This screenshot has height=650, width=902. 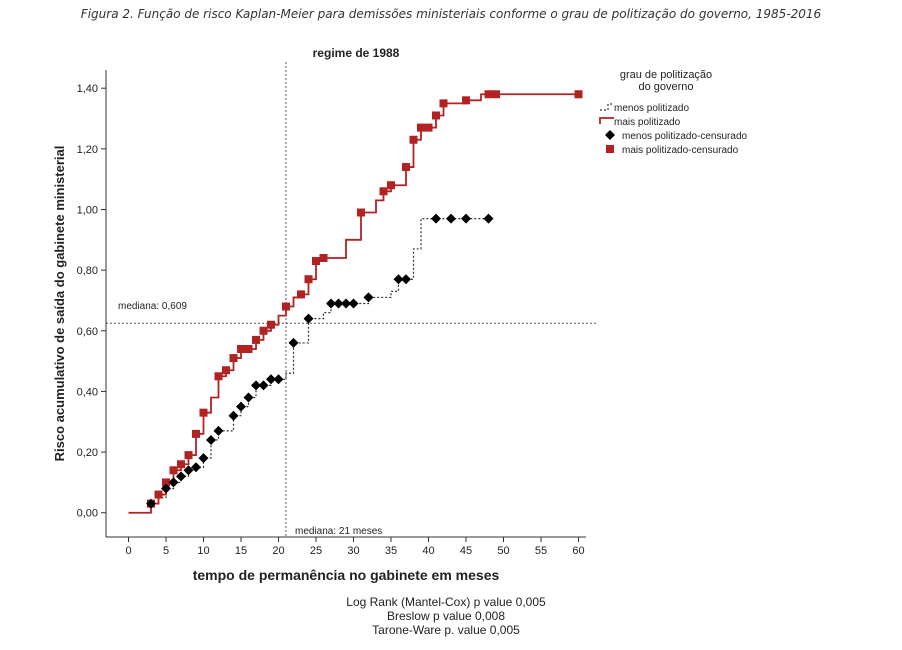 What do you see at coordinates (278, 551) in the screenshot?
I see `x-tick-label: 20` at bounding box center [278, 551].